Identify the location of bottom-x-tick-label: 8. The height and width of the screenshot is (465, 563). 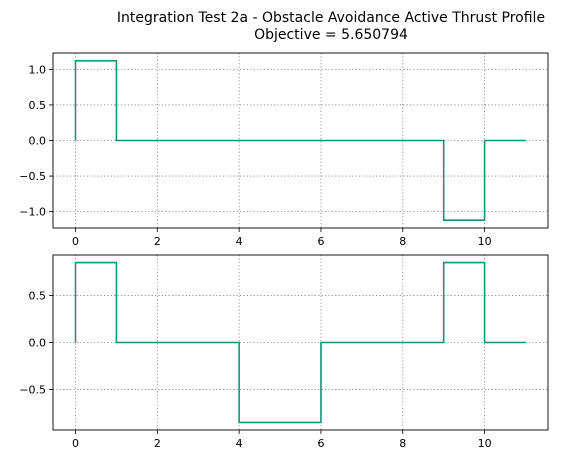
(402, 443).